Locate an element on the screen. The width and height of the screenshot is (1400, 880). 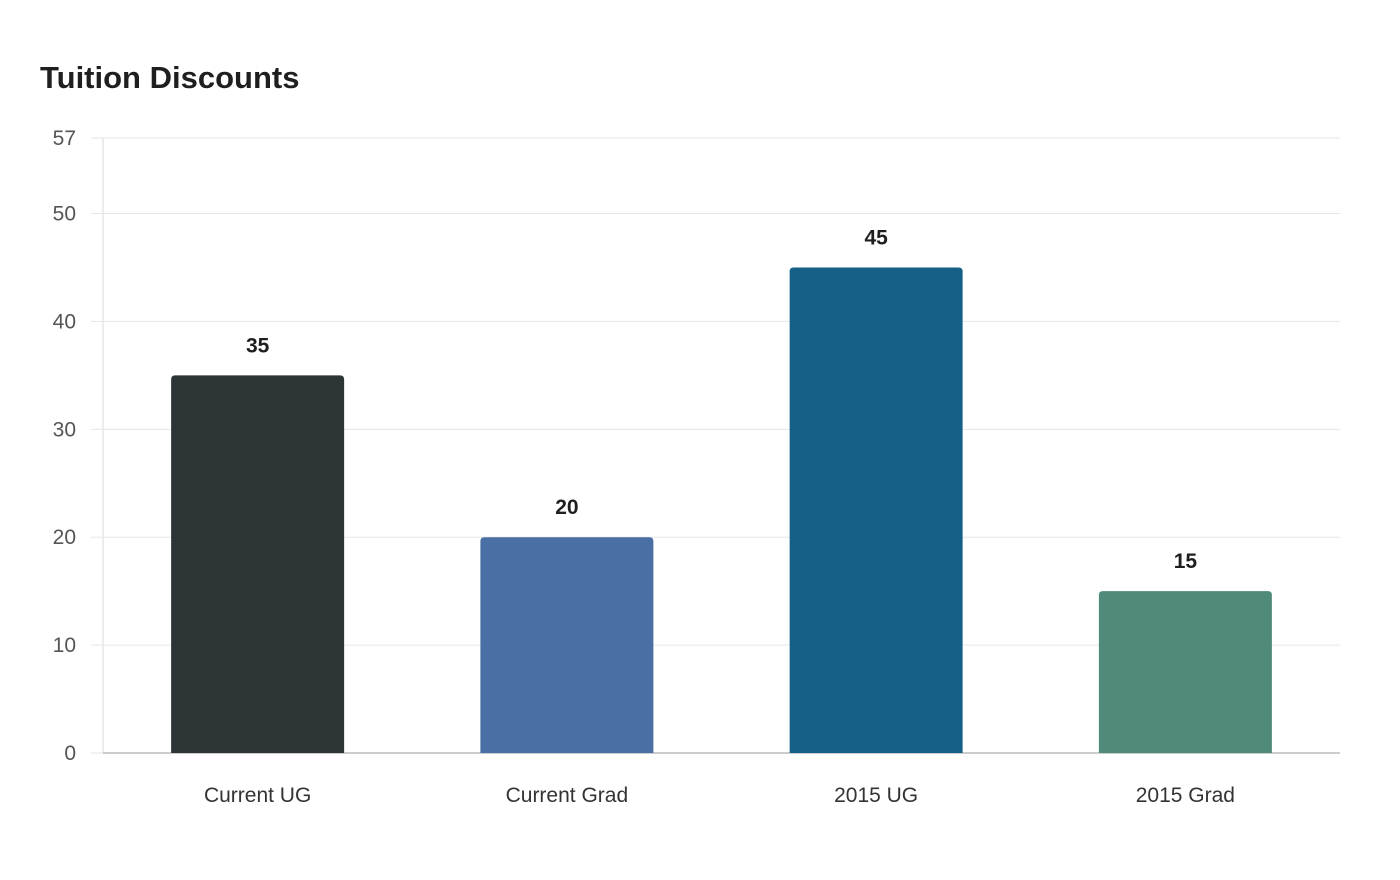
x-tick-label: 2015 UG is located at coordinates (876, 795).